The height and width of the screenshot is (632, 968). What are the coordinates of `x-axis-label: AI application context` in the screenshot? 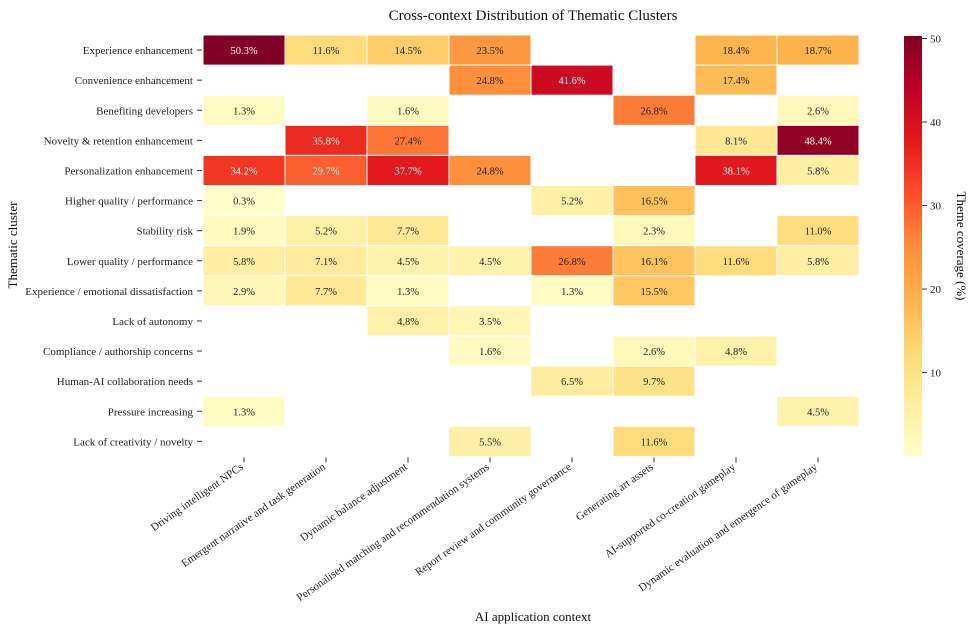 It's located at (533, 616).